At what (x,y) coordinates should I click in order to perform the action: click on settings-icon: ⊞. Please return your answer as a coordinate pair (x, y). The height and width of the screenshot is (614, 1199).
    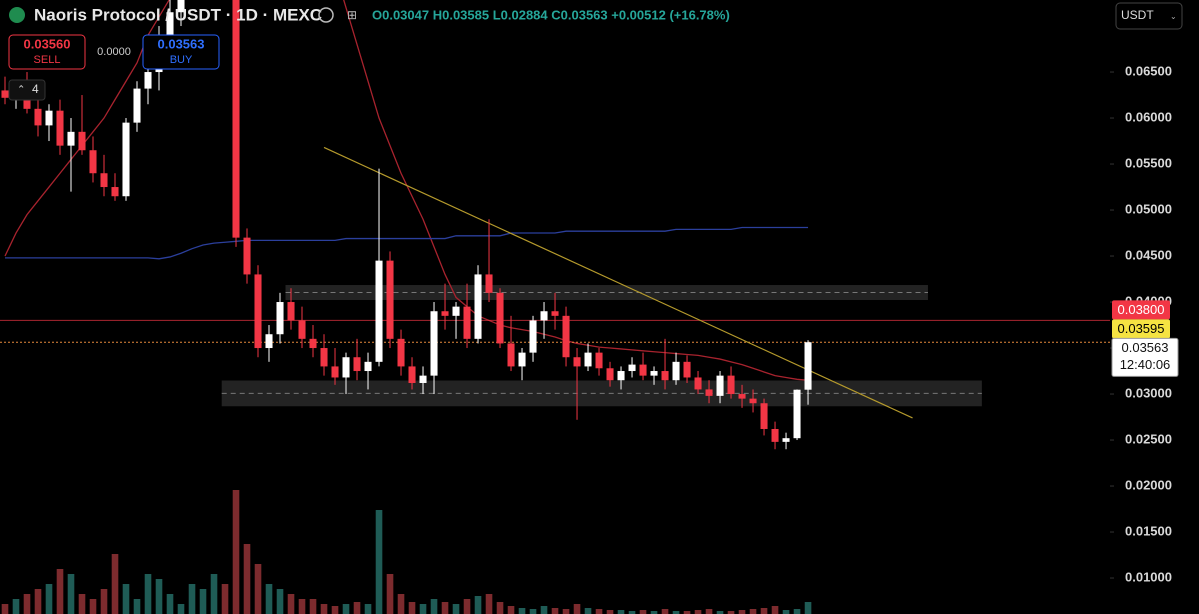
    Looking at the image, I should click on (352, 15).